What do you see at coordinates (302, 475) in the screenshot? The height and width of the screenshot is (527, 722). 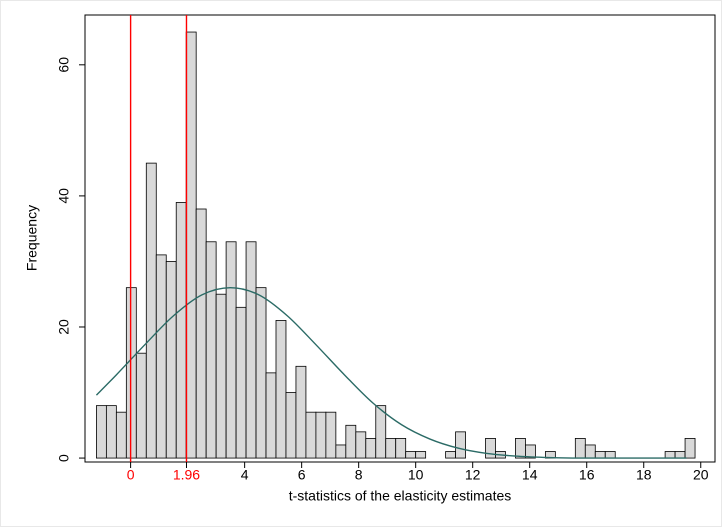 I see `x-tick-label: 6` at bounding box center [302, 475].